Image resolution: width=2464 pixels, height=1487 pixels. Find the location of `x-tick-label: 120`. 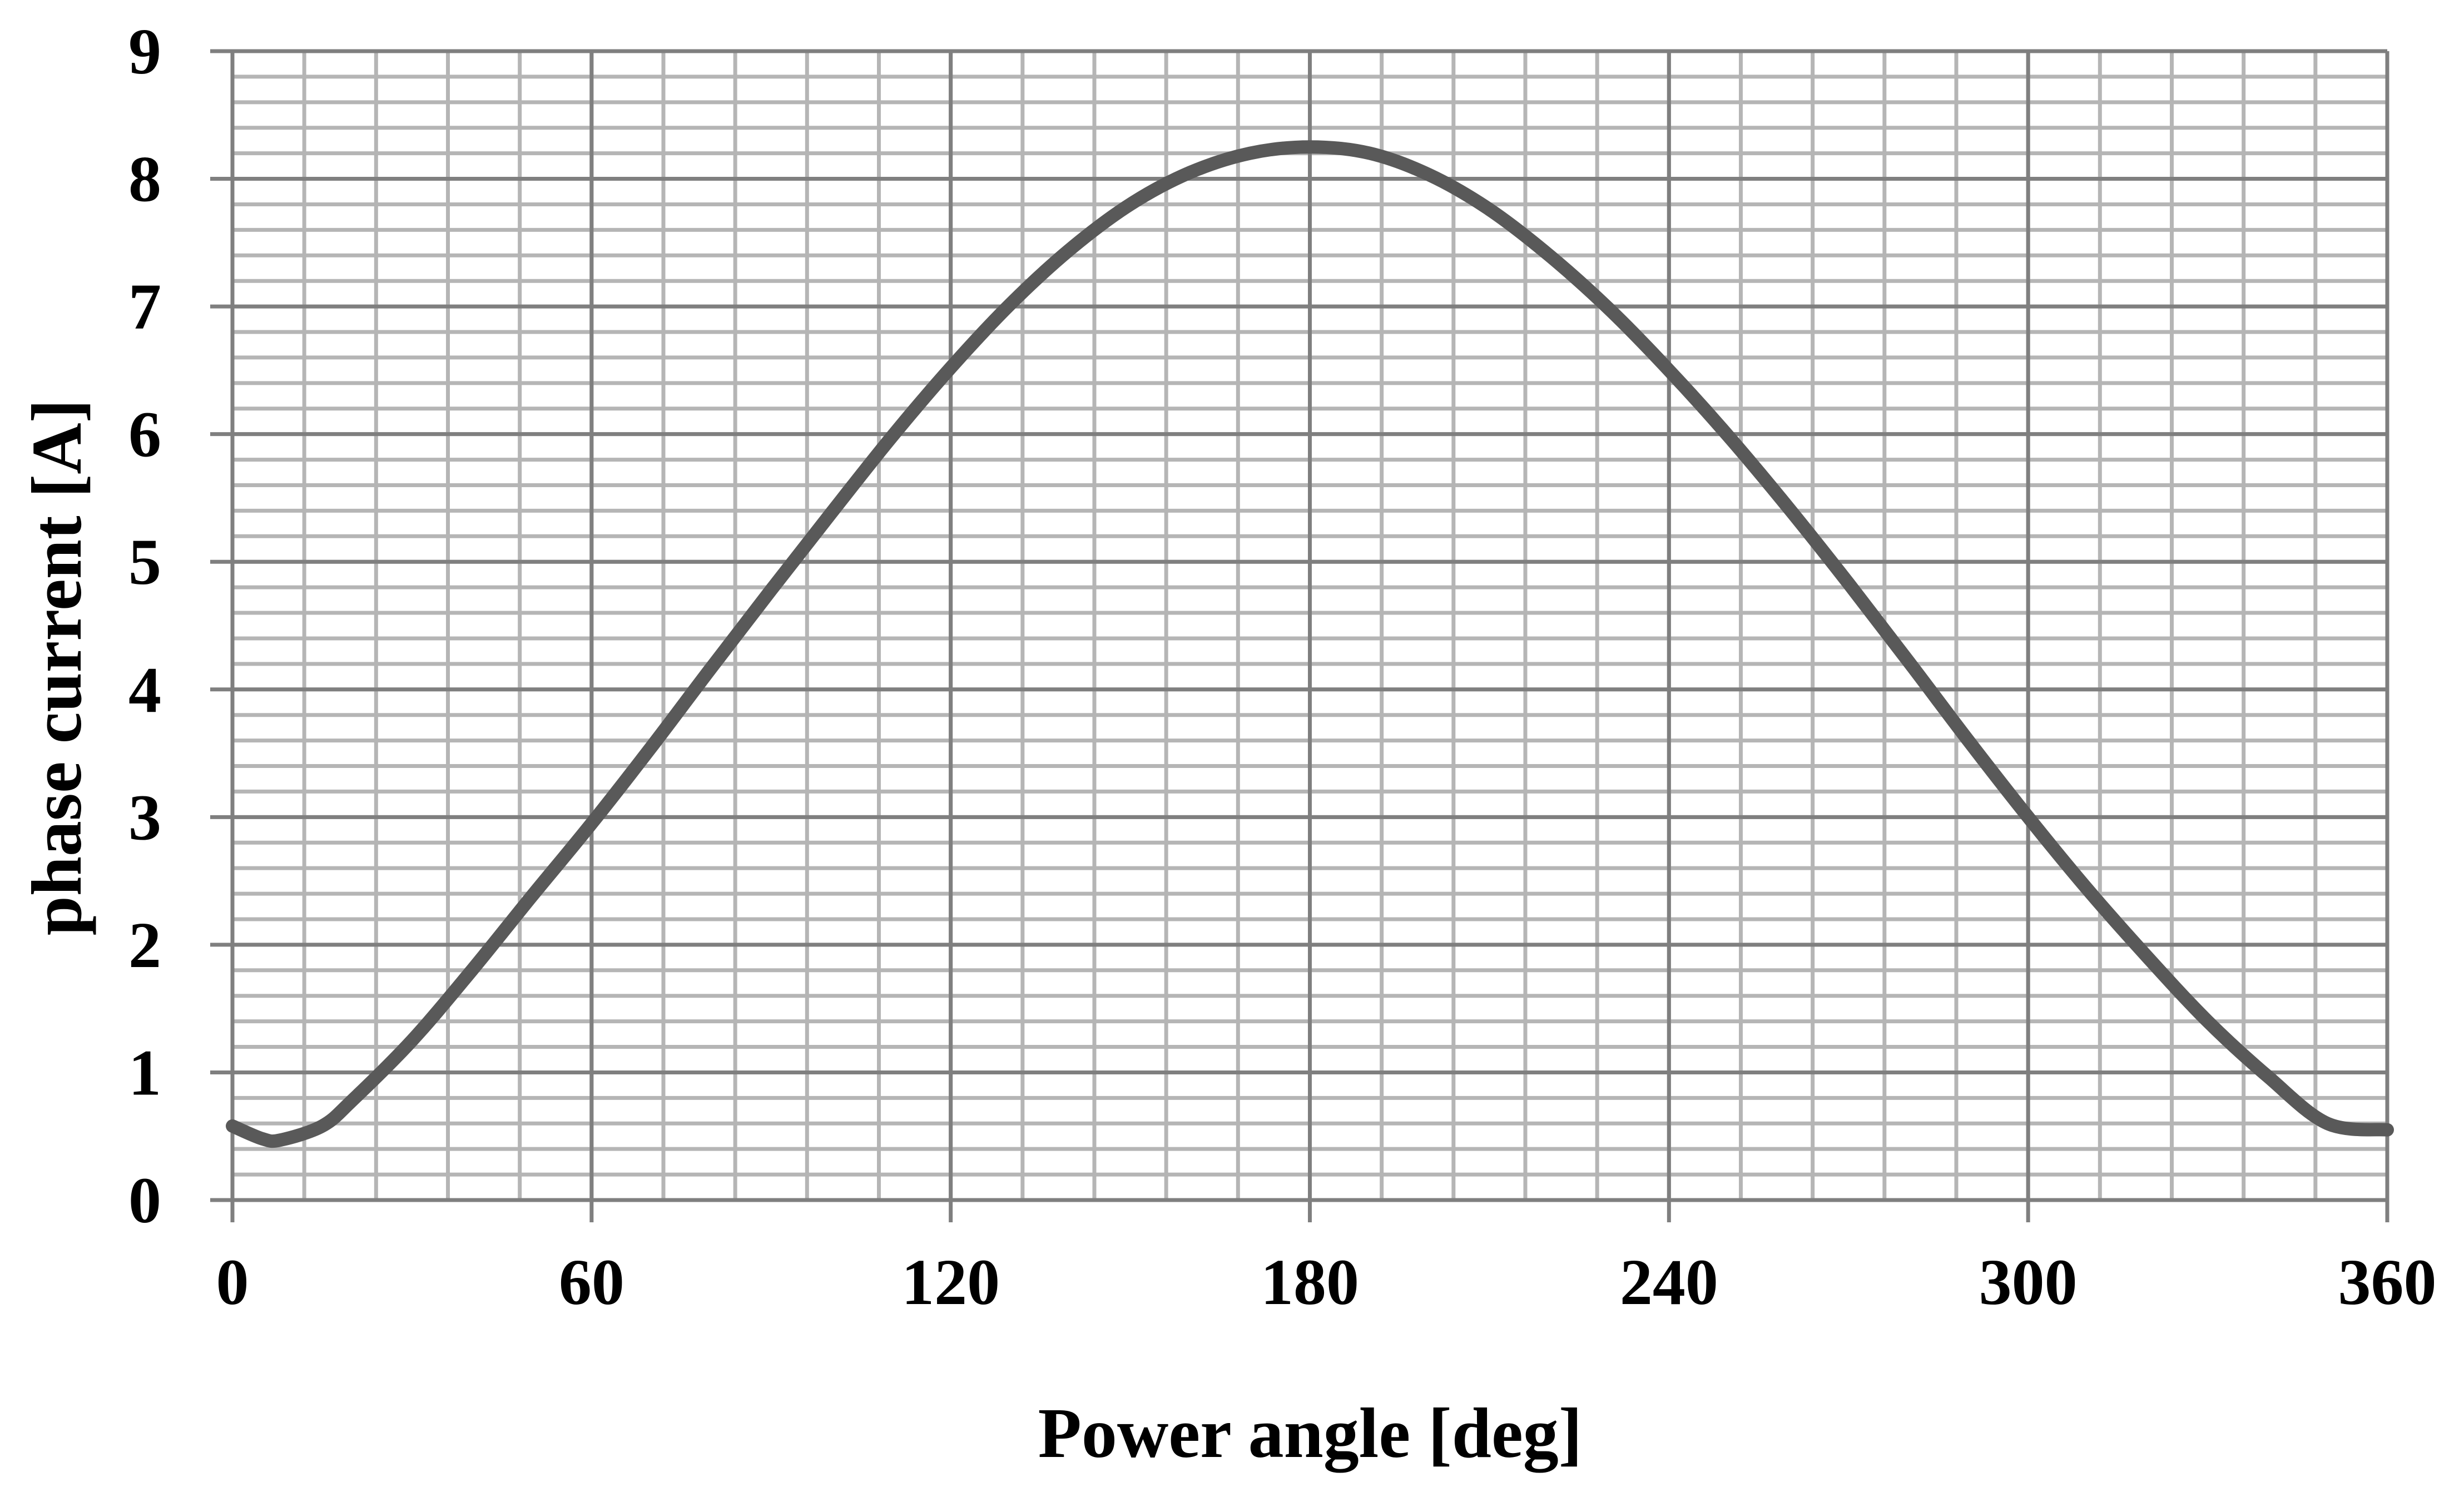

x-tick-label: 120 is located at coordinates (950, 1282).